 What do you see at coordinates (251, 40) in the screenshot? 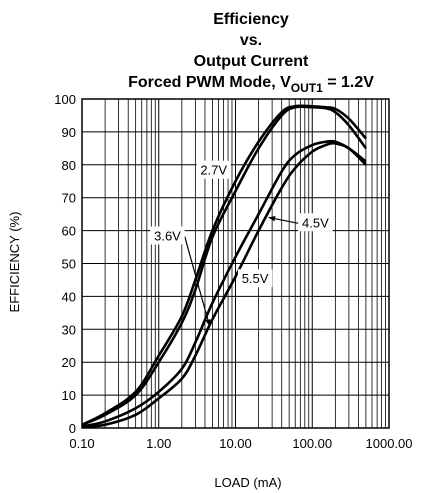
I see `title-line-2: vs.` at bounding box center [251, 40].